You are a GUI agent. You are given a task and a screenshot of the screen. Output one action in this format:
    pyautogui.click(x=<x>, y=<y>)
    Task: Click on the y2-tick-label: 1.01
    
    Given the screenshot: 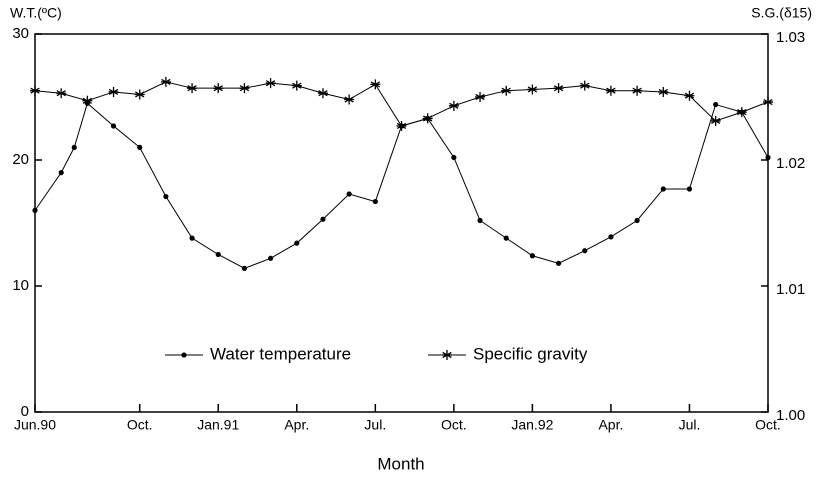 What is the action you would take?
    pyautogui.click(x=790, y=289)
    